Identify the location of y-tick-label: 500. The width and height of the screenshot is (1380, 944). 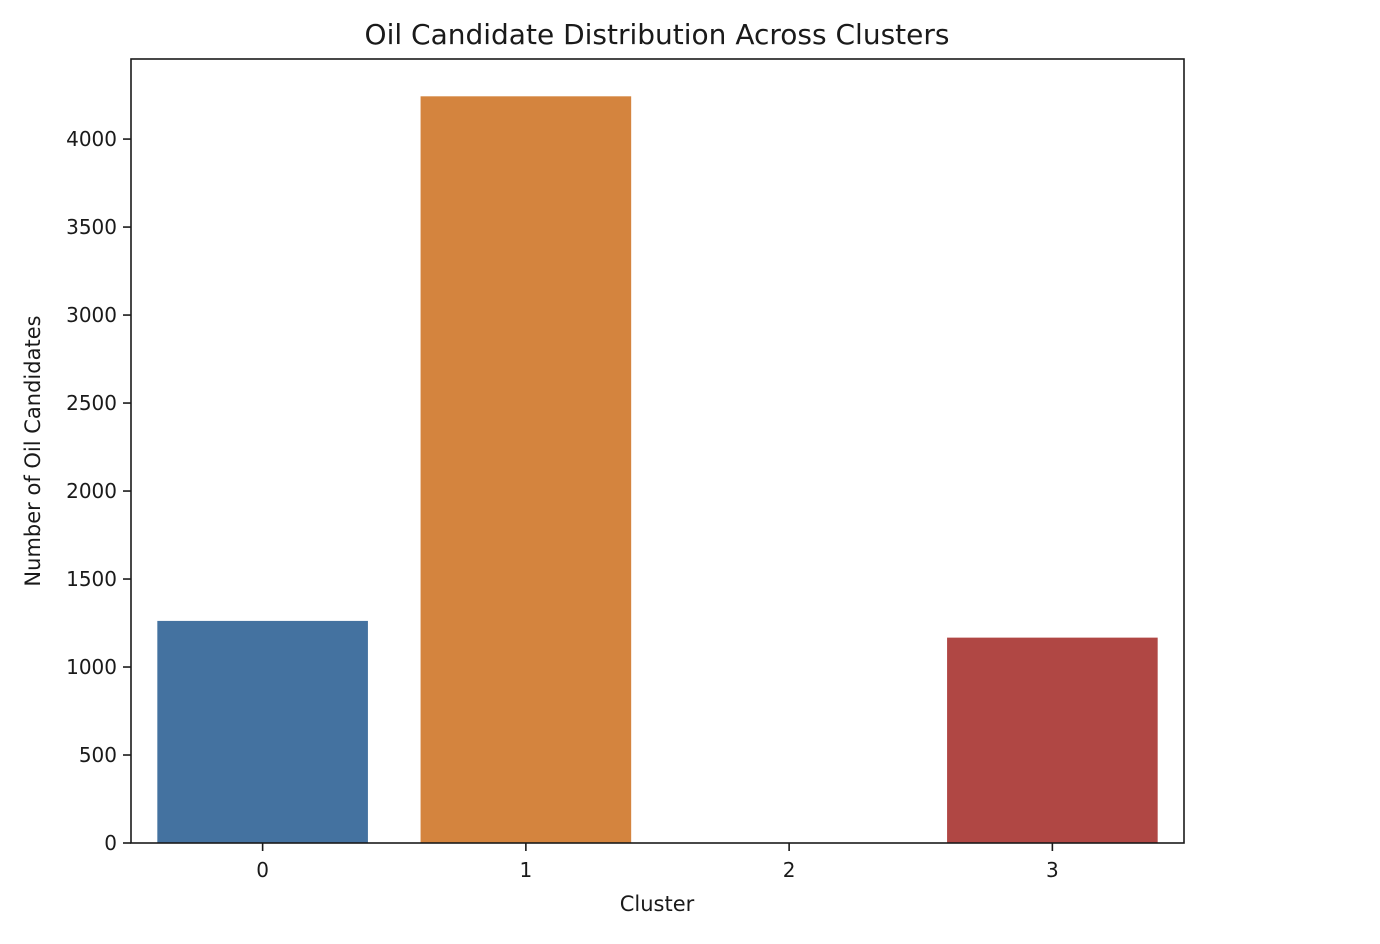
(98, 755).